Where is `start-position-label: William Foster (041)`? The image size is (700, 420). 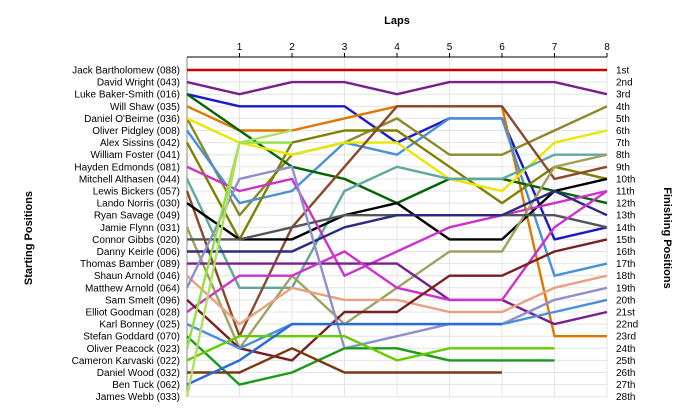
start-position-label: William Foster (041) is located at coordinates (135, 155).